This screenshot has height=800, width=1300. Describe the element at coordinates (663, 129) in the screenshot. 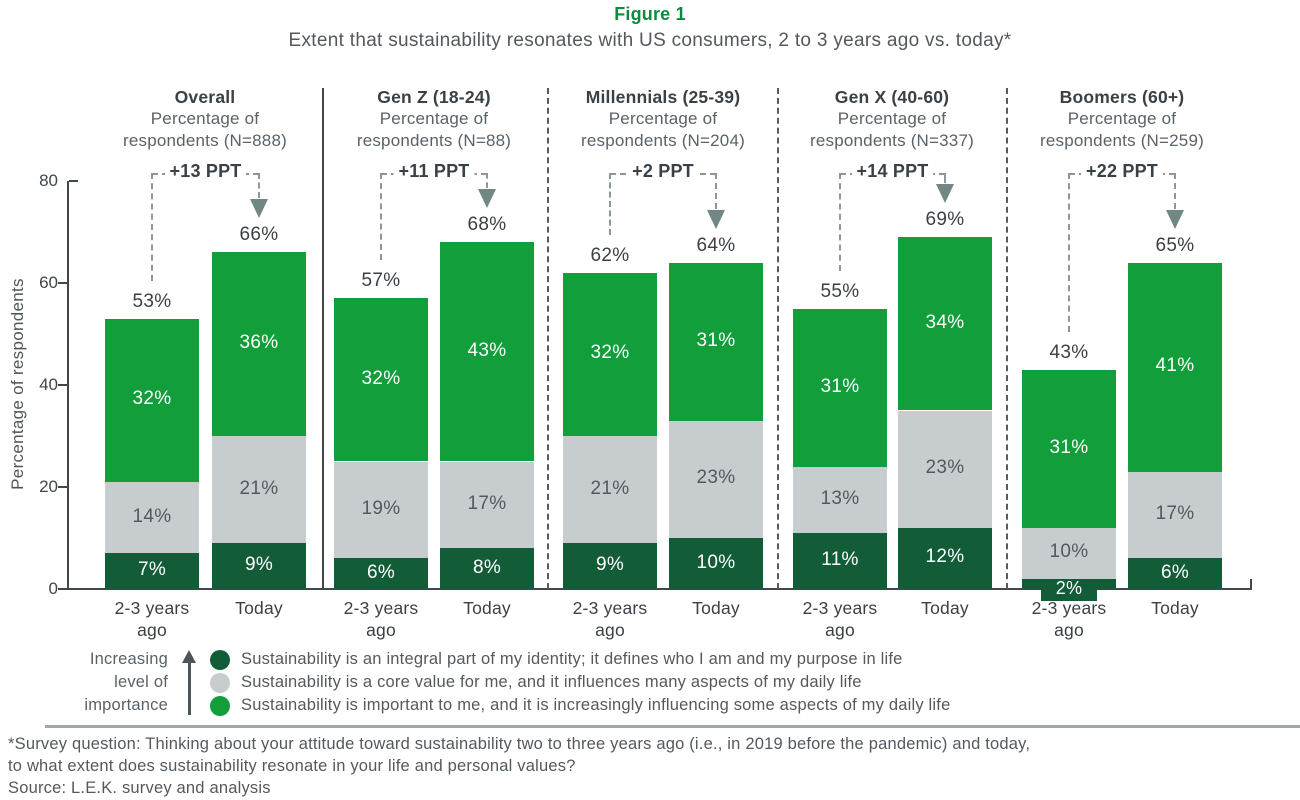

I see `panel-n-label: Percentage of respondents (N=204)` at that location.